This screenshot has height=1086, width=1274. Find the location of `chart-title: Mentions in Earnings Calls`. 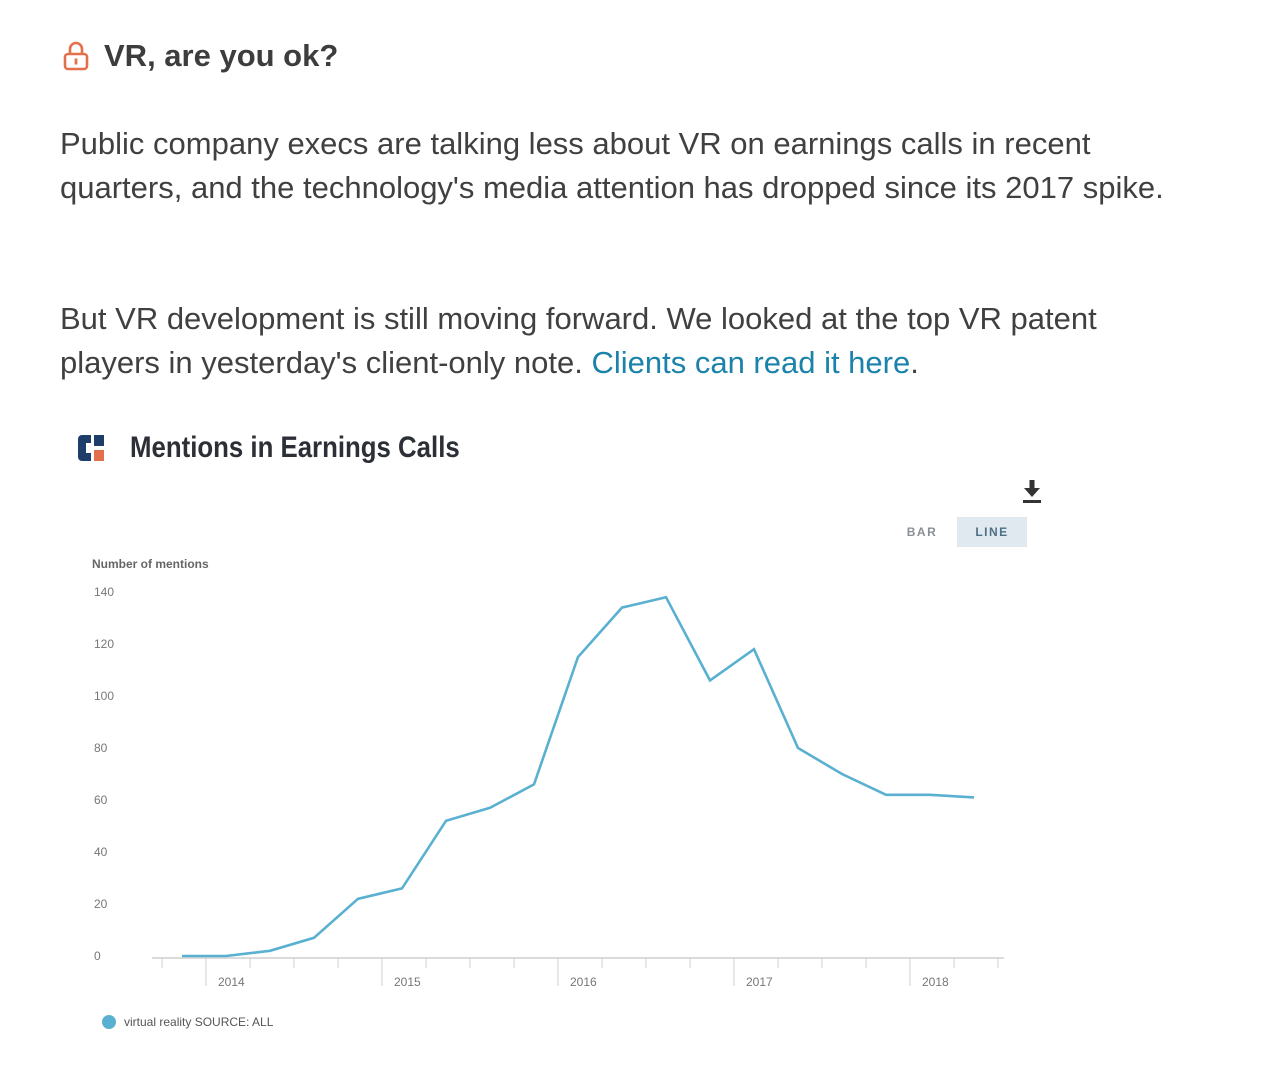

chart-title: Mentions in Earnings Calls is located at coordinates (295, 447).